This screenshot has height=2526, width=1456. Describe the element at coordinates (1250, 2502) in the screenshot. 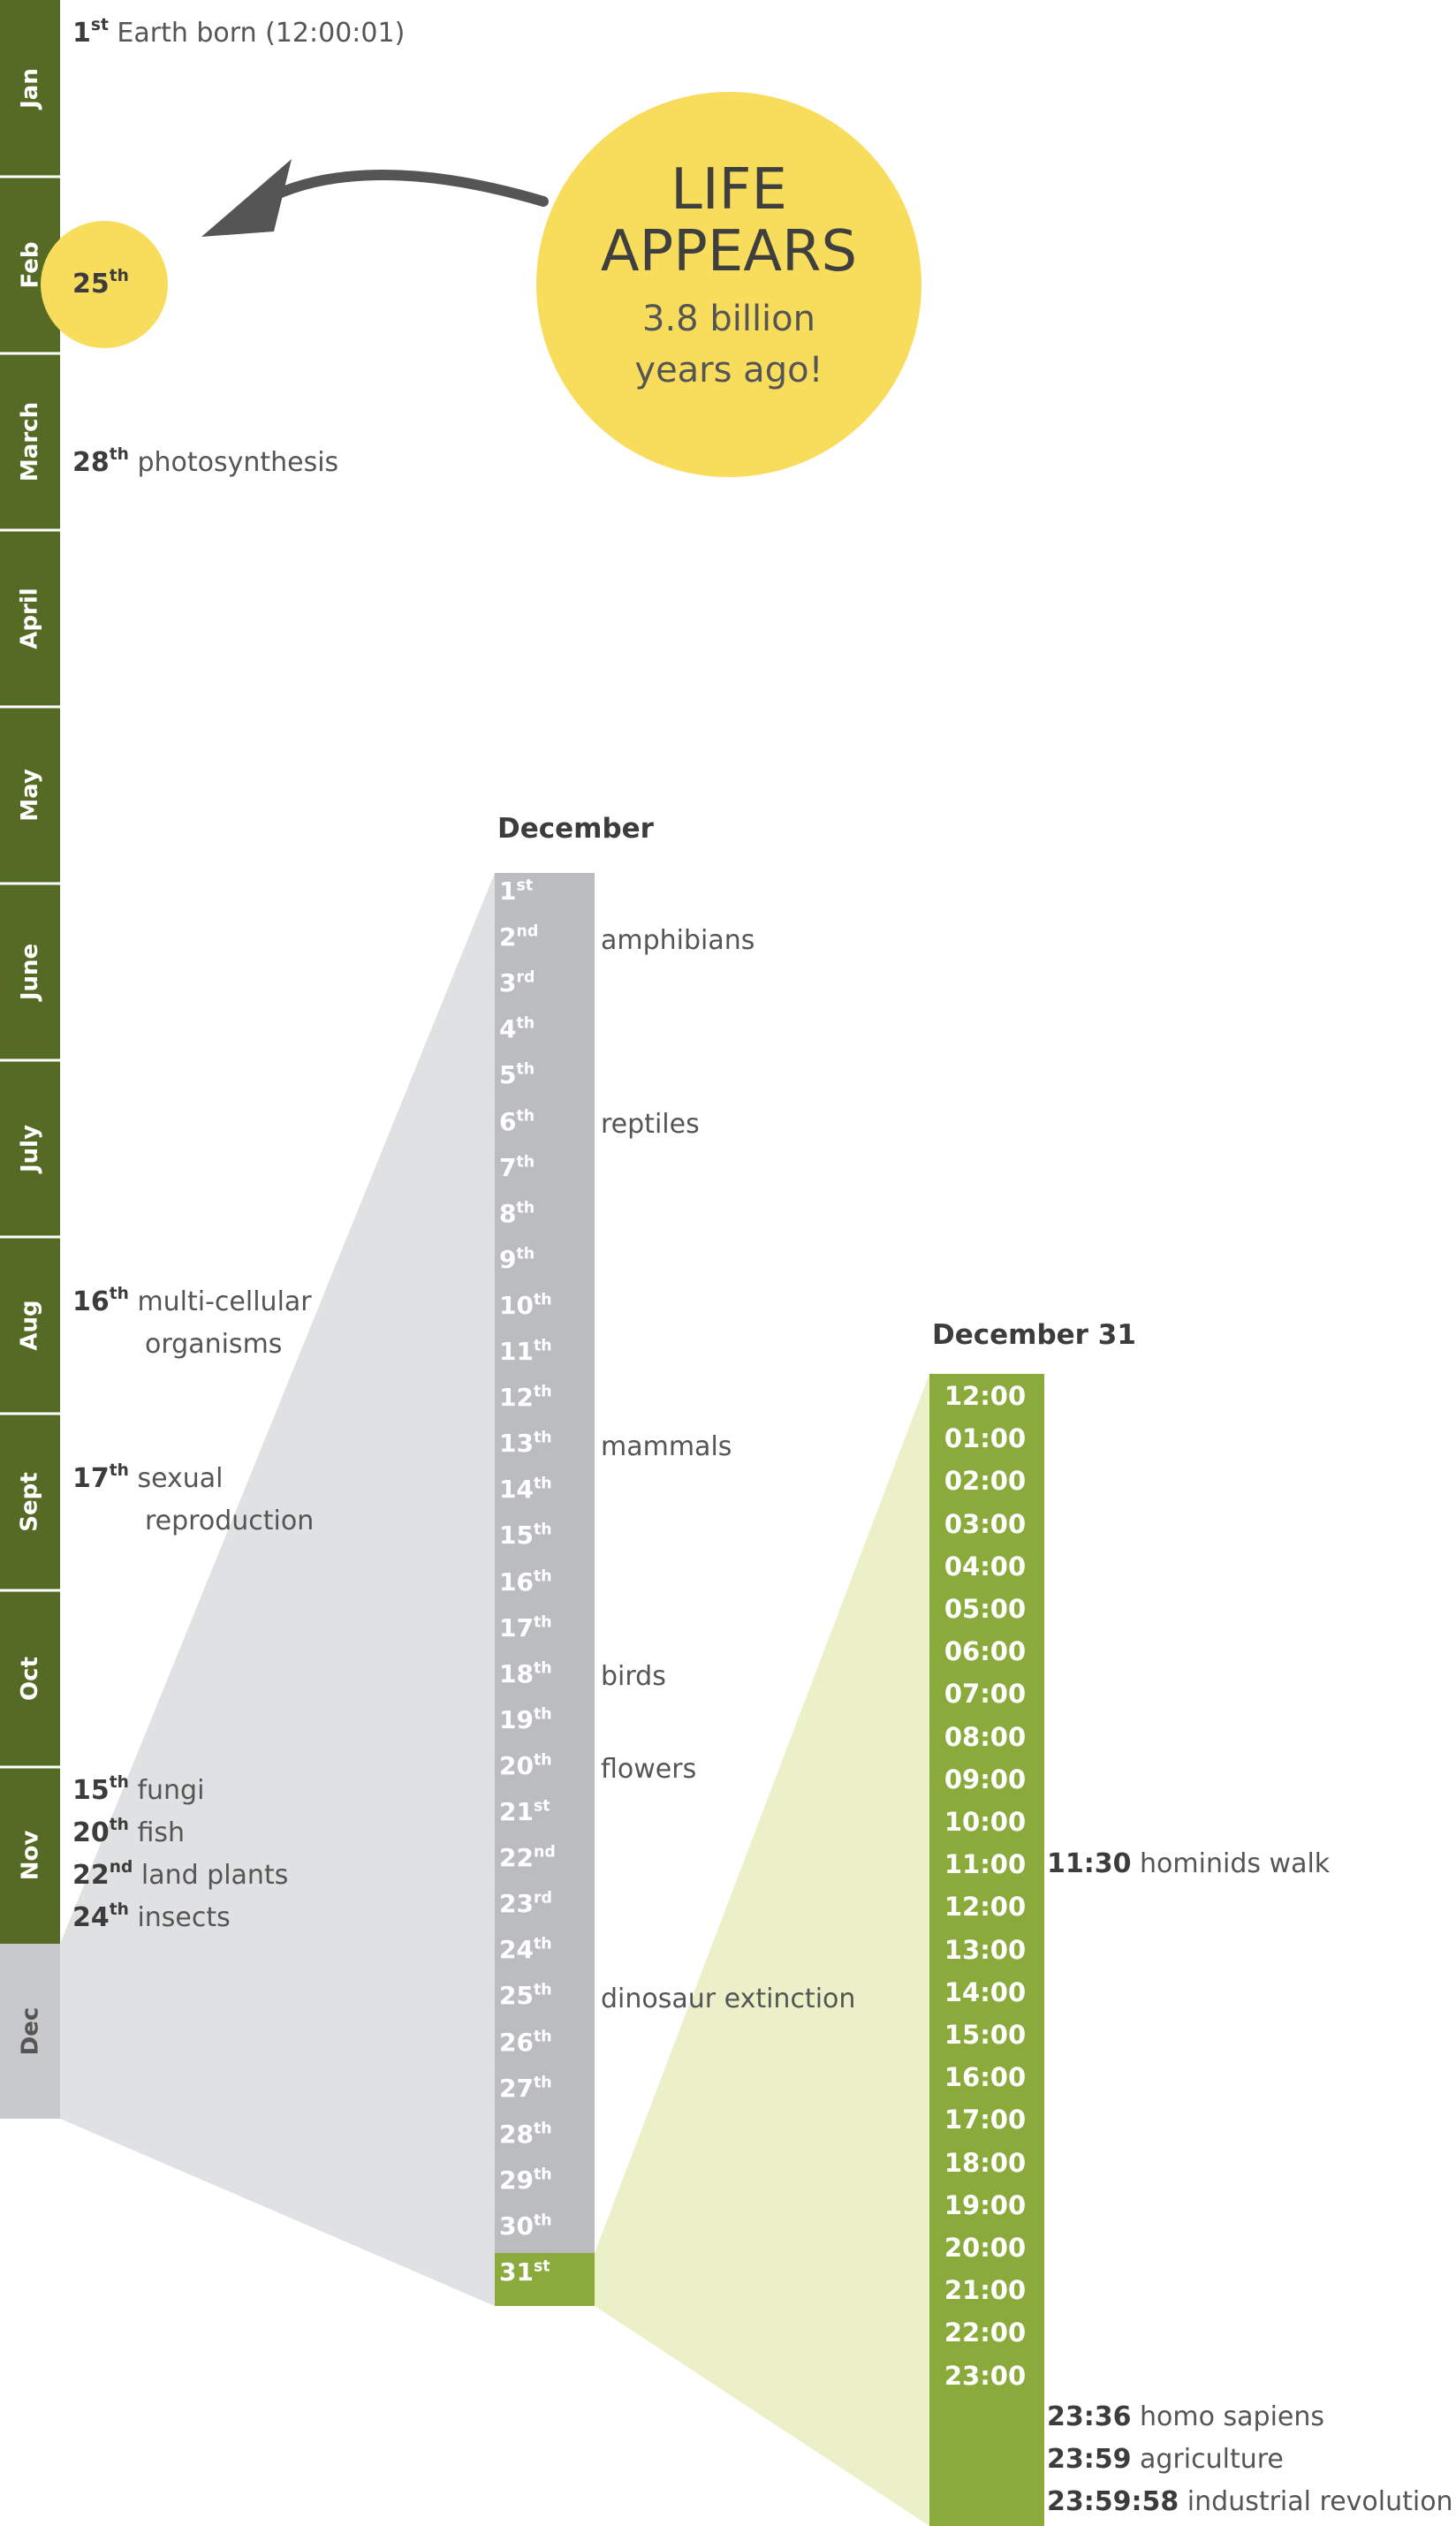

I see `event-industrial-revolution: 23:59:58 industrial revolution` at that location.